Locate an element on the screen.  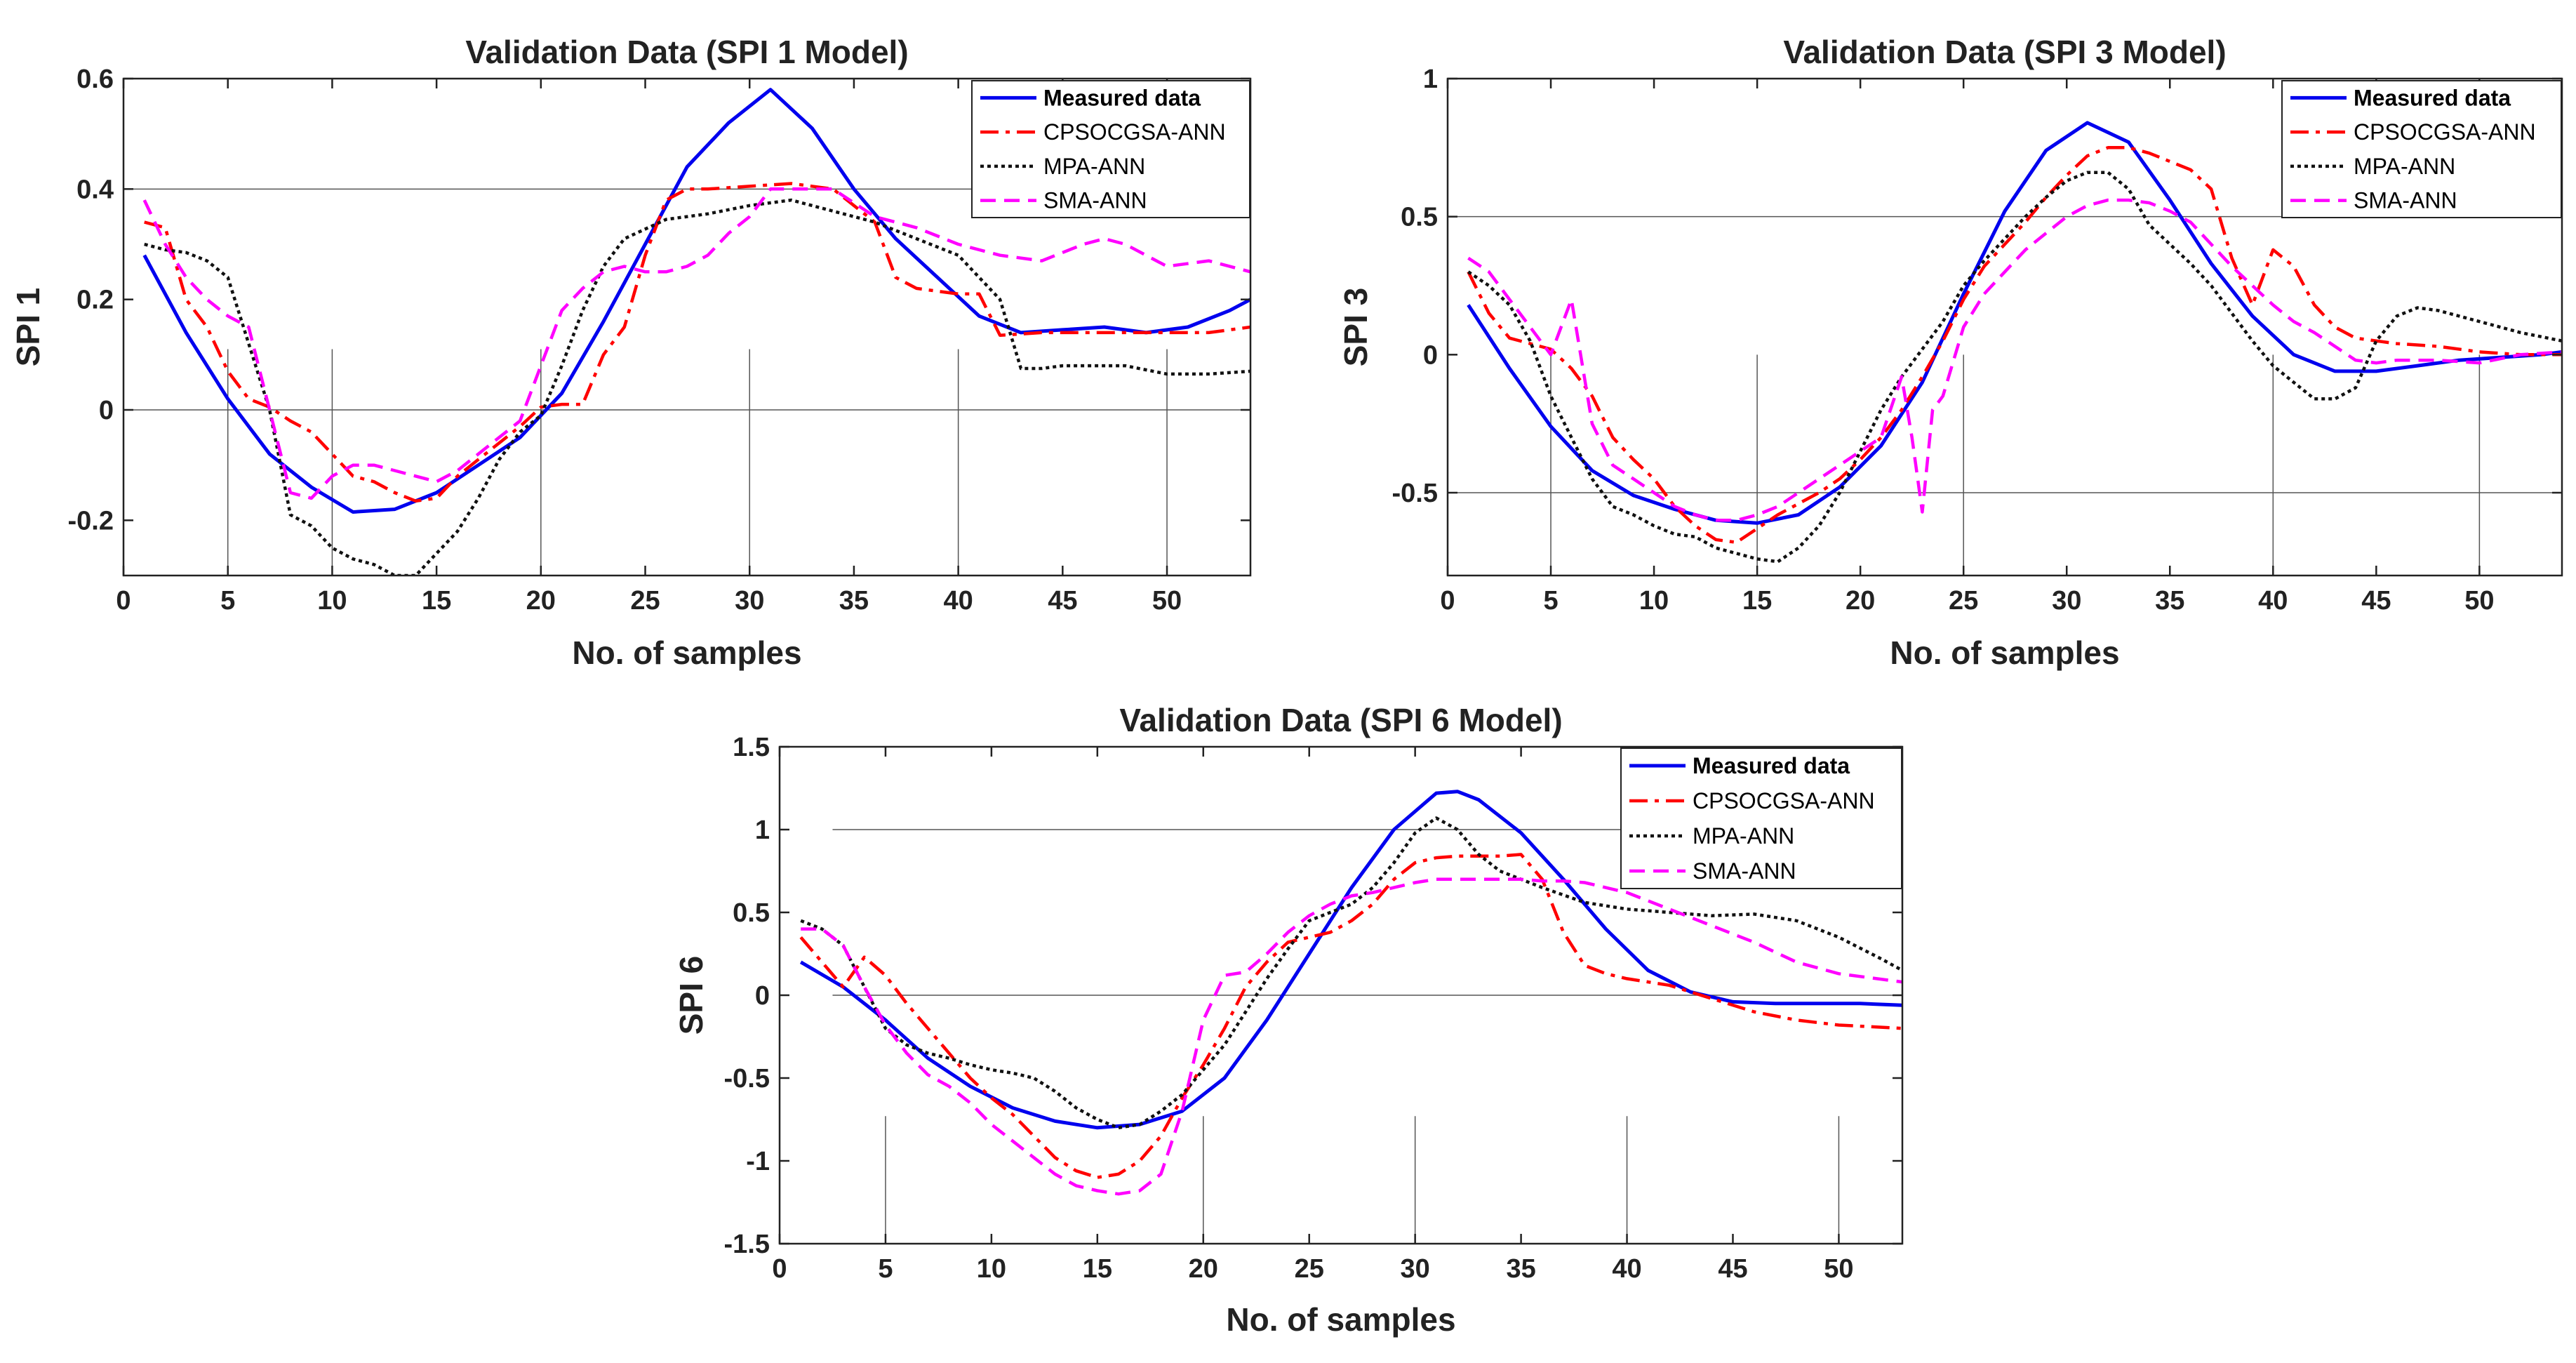
y-tick-label: 1.5 is located at coordinates (751, 747).